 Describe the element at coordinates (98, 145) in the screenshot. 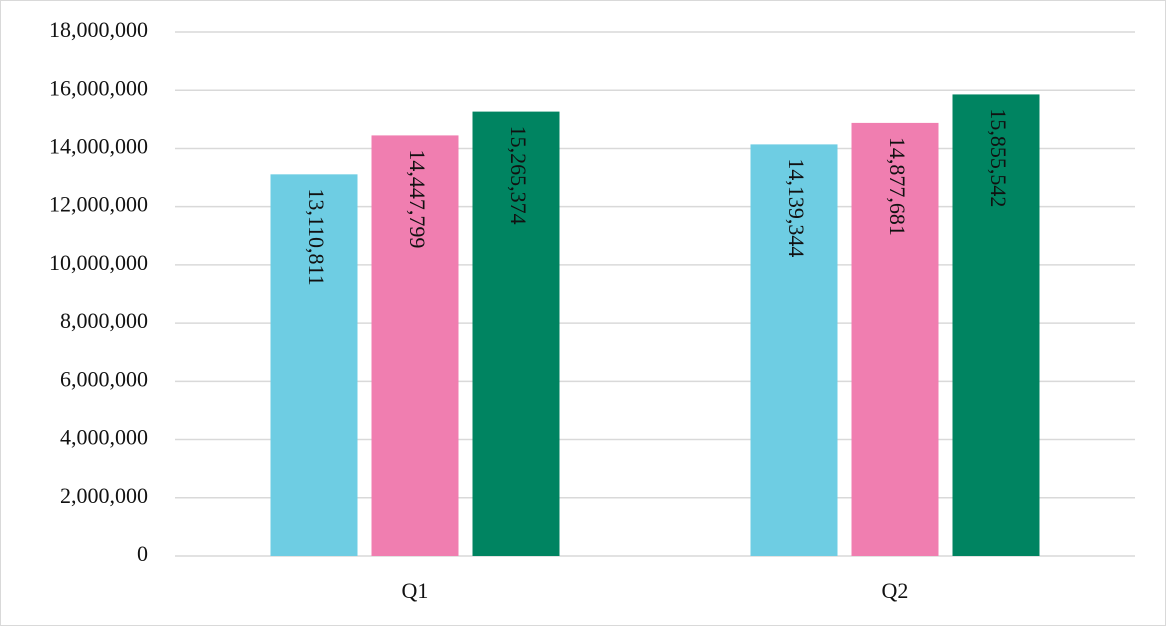

I see `y-tick-label: 14,000,000` at that location.